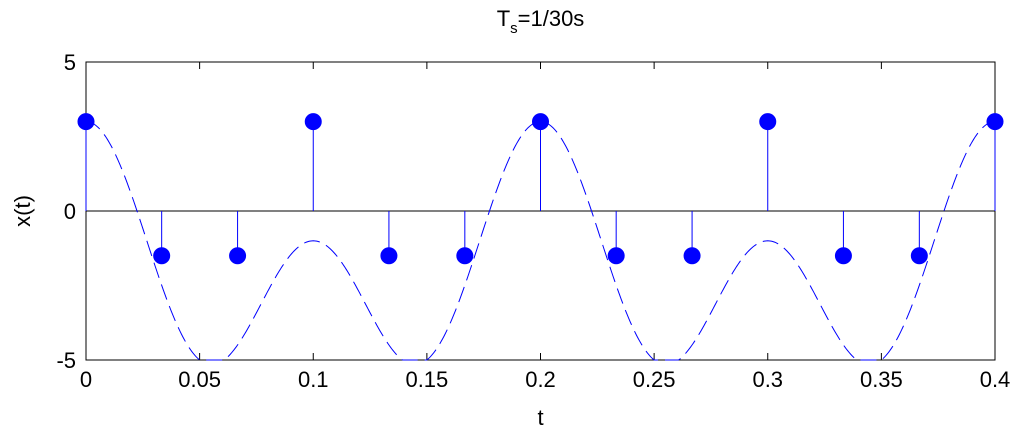 The height and width of the screenshot is (437, 1018). What do you see at coordinates (199, 379) in the screenshot?
I see `x-tick-label: 0.05` at bounding box center [199, 379].